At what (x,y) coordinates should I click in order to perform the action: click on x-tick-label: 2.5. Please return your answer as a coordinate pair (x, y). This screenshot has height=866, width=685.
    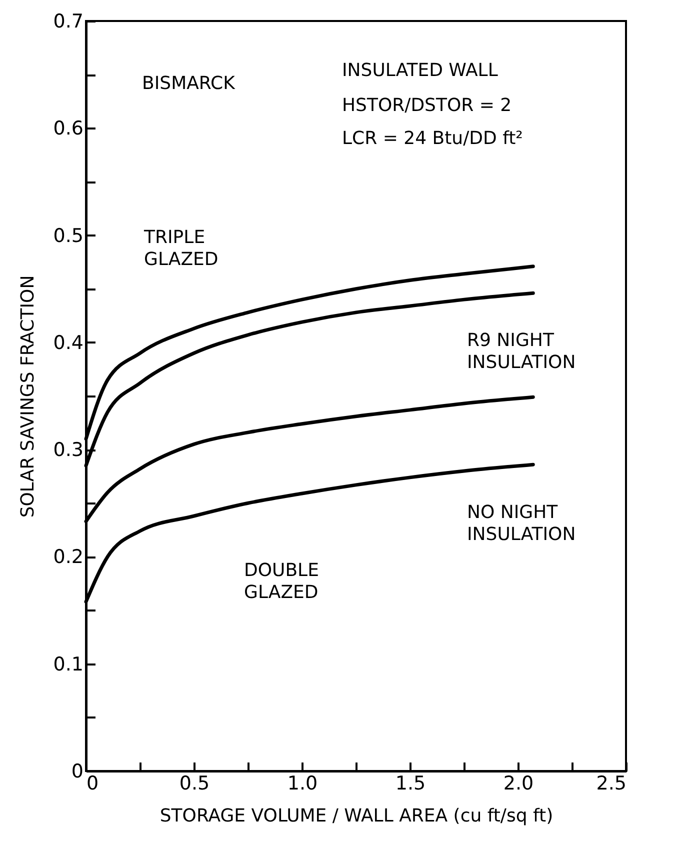
    Looking at the image, I should click on (611, 783).